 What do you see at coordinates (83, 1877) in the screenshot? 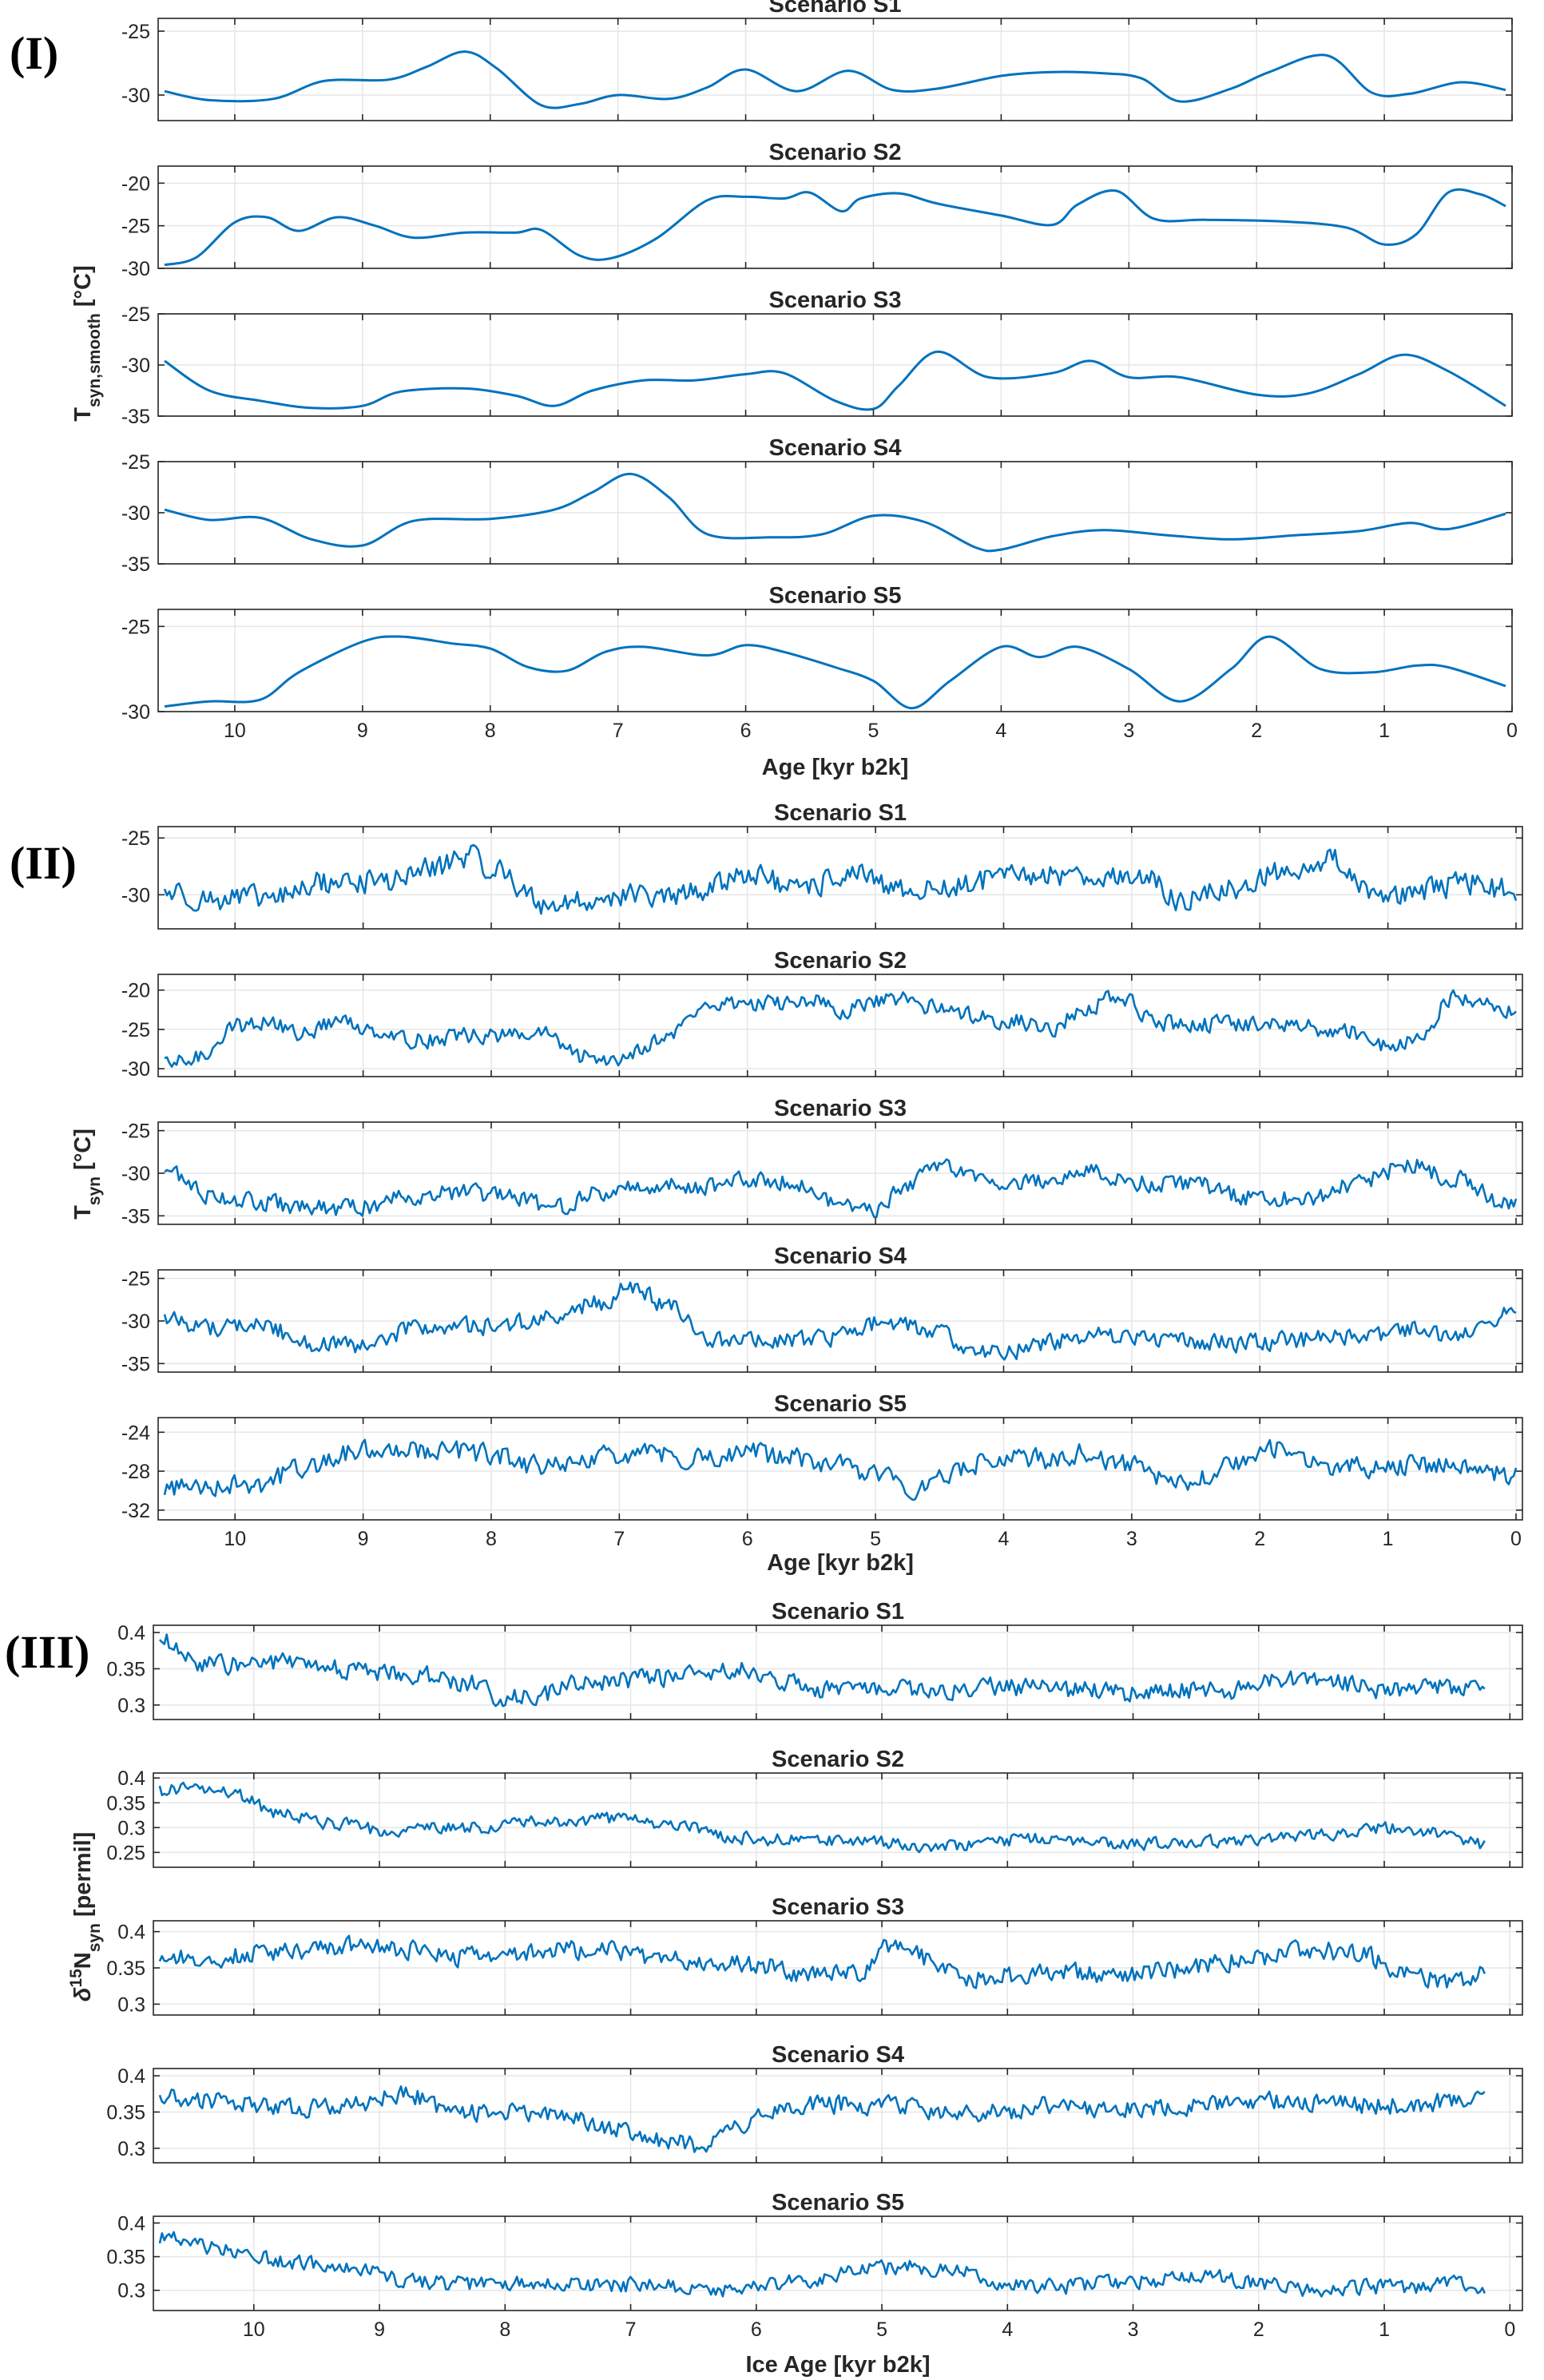
I see `y-axis-label-unit: [permil]` at bounding box center [83, 1877].